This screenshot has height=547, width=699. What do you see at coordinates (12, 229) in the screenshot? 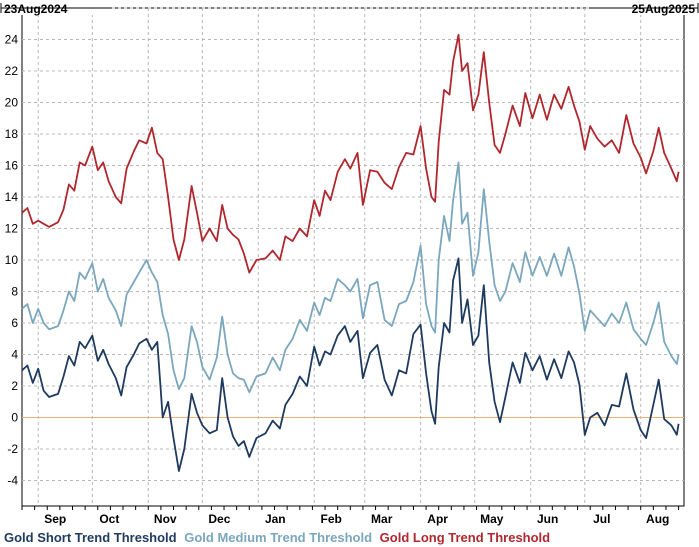
I see `y-tick-label: 12` at bounding box center [12, 229].